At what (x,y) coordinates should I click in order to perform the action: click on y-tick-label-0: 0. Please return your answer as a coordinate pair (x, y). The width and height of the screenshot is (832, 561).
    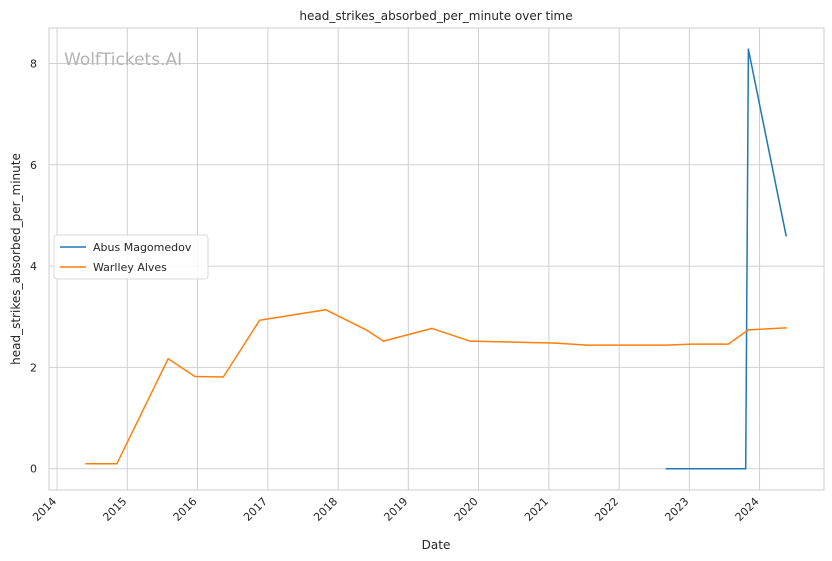
    Looking at the image, I should click on (33, 469).